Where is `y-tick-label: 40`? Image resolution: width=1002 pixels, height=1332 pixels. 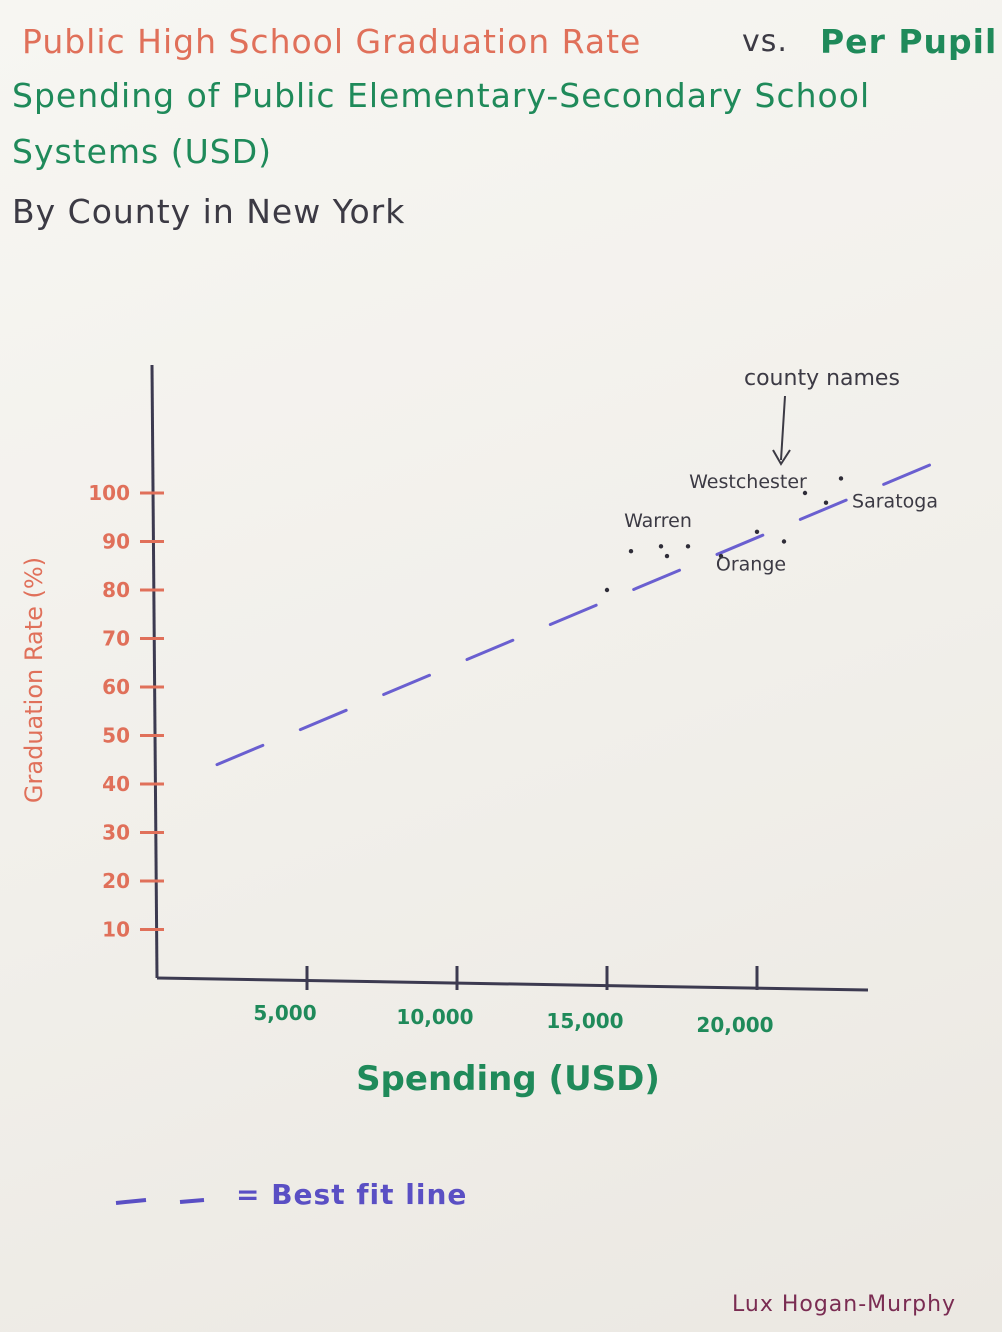 y-tick-label: 40 is located at coordinates (116, 784).